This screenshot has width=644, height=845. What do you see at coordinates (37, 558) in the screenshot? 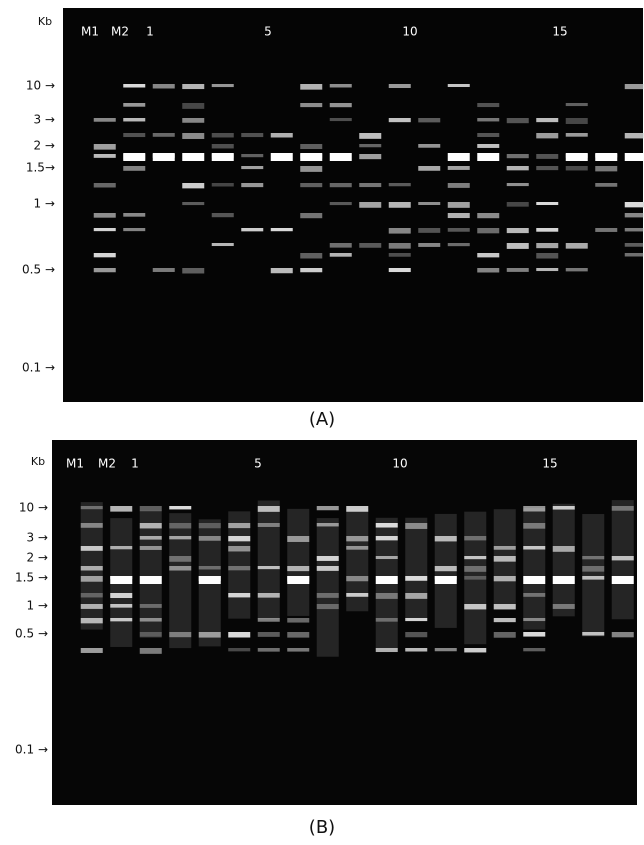
I see `size-marker: 2 →` at bounding box center [37, 558].